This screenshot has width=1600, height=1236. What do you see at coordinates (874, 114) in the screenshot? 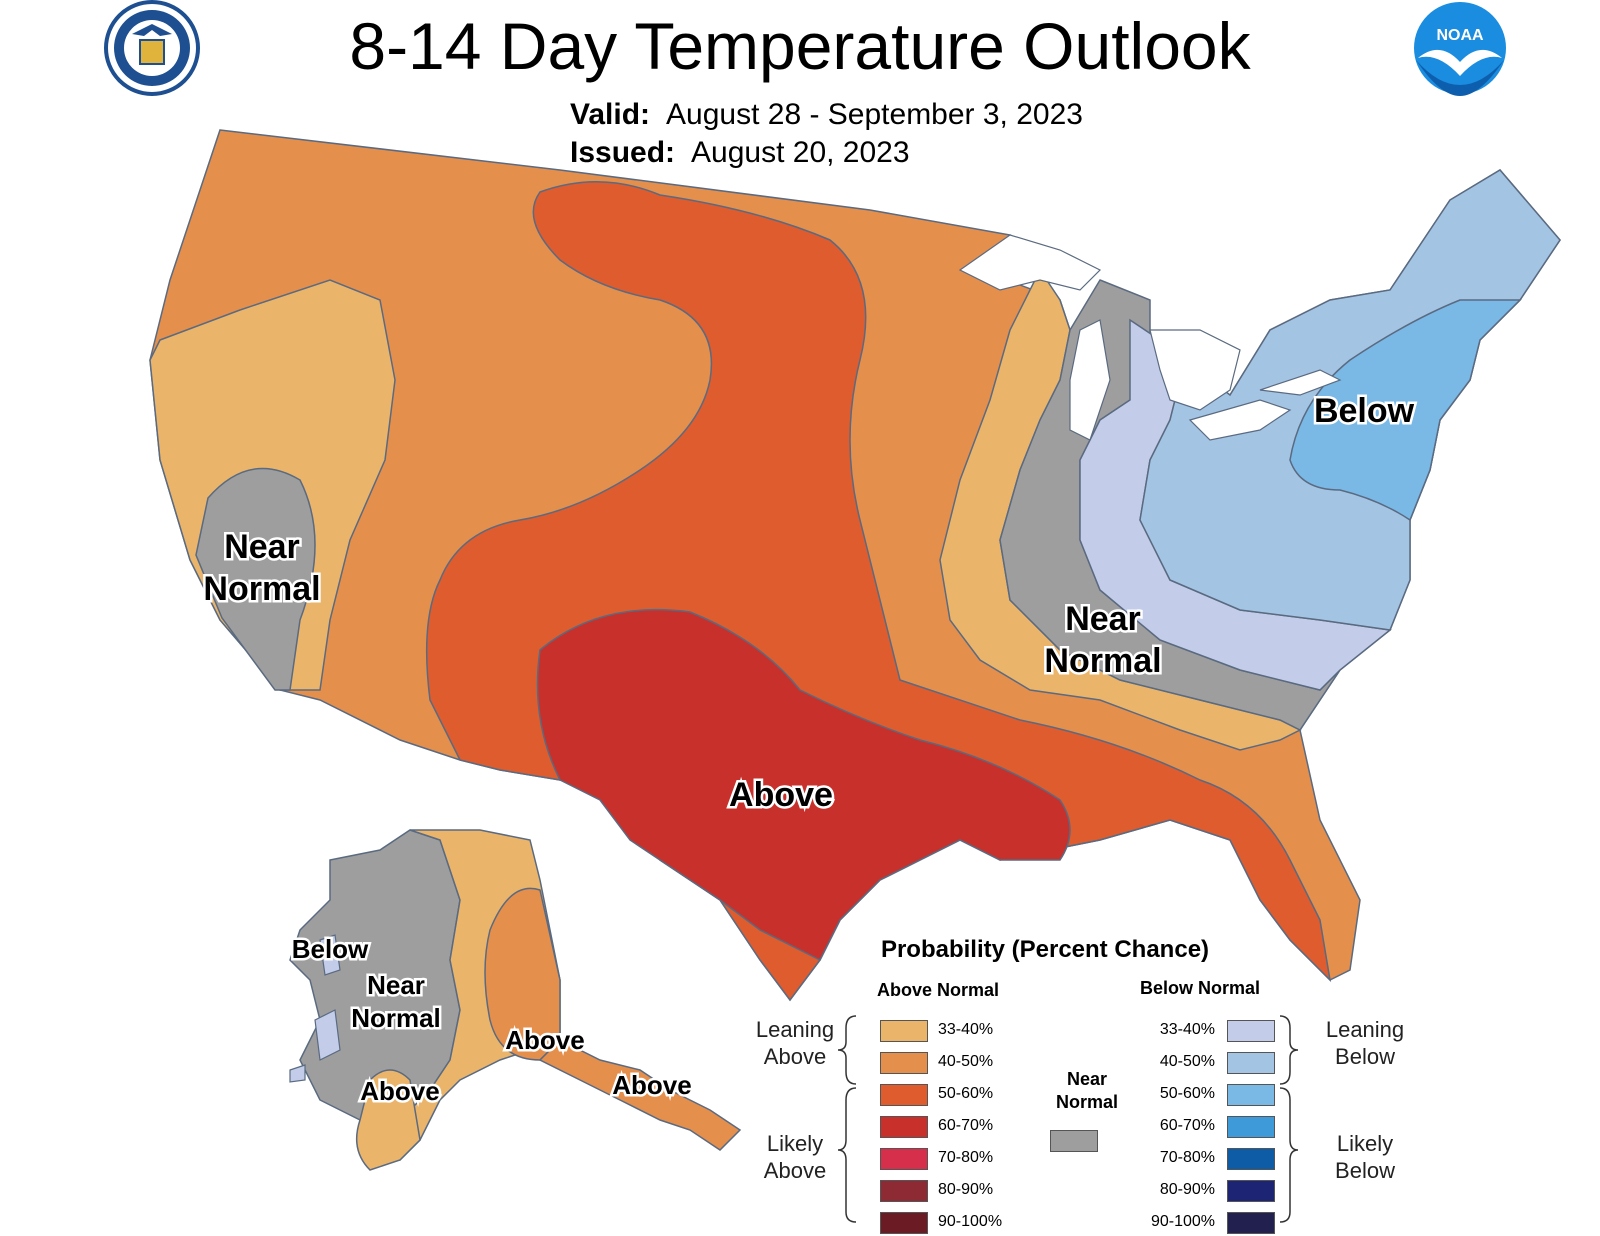
I see `valid-value: August 28 - September 3, 2023` at bounding box center [874, 114].